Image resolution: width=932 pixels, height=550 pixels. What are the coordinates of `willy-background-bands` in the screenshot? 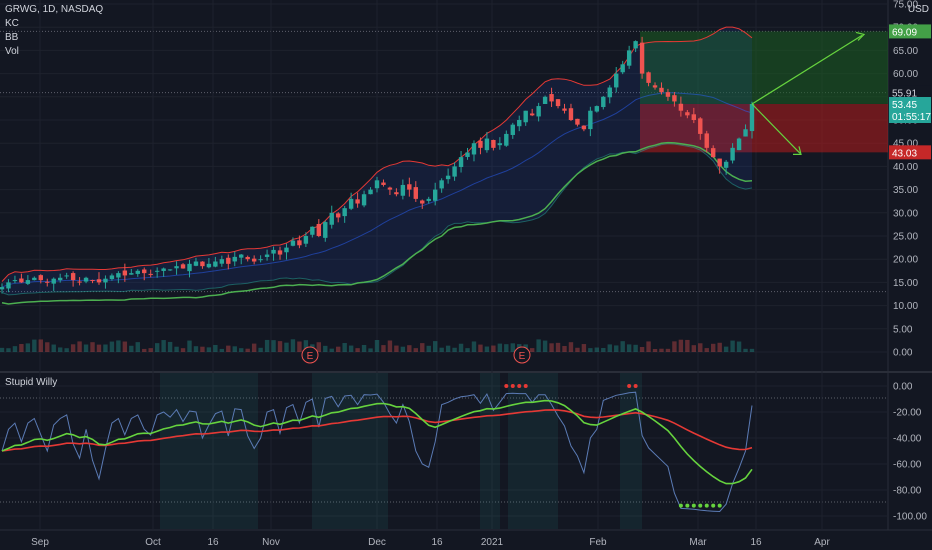 It's located at (401, 451).